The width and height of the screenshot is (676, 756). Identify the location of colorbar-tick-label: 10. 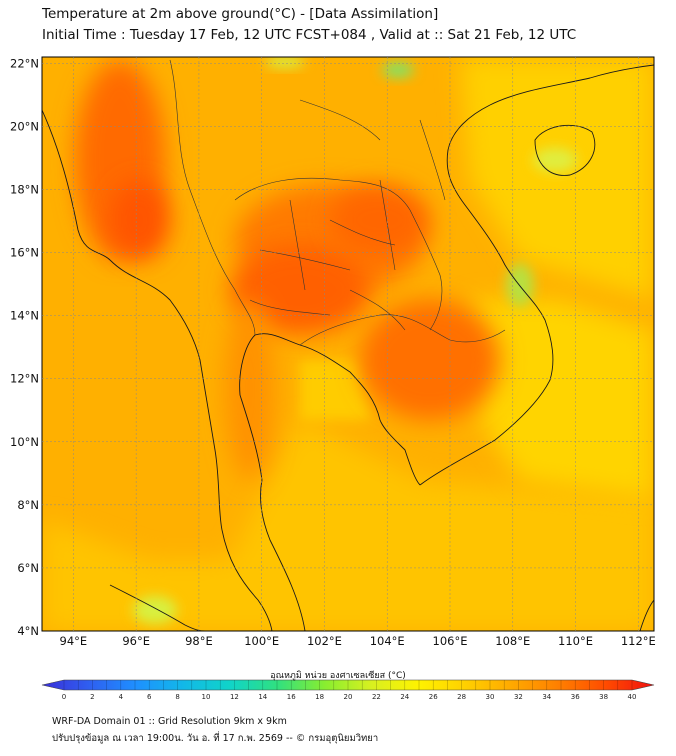
(206, 696).